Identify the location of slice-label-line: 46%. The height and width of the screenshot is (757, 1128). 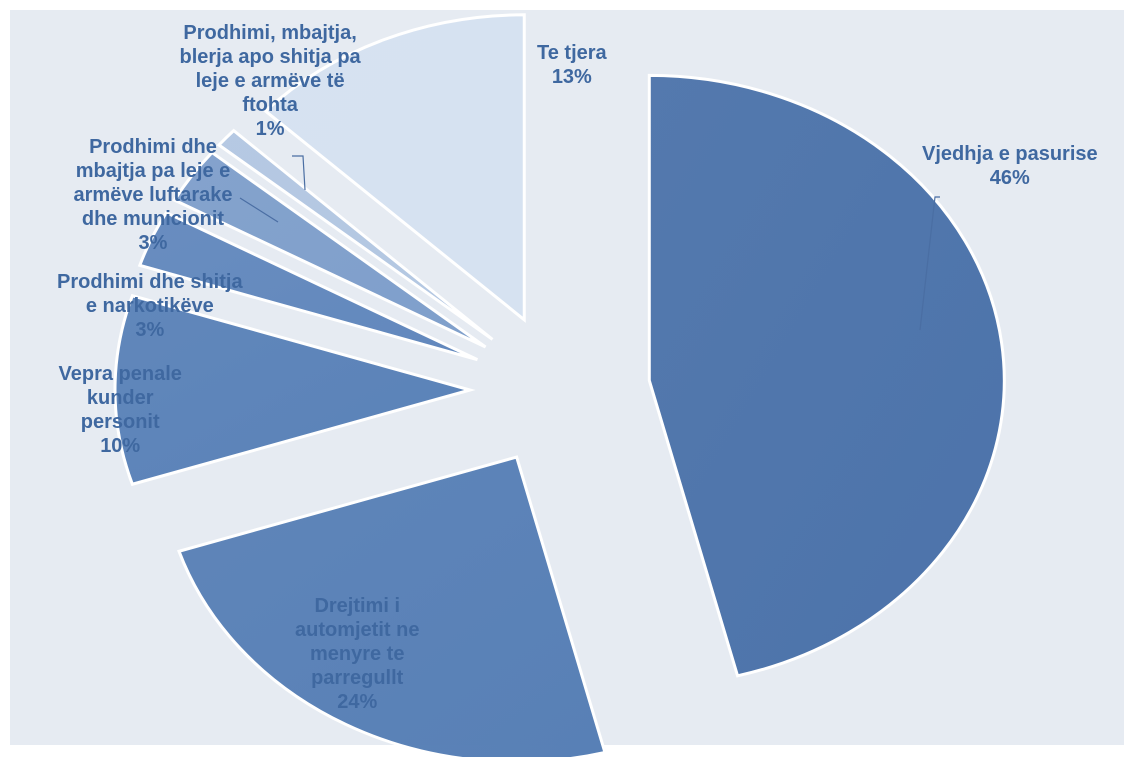
(1009, 178).